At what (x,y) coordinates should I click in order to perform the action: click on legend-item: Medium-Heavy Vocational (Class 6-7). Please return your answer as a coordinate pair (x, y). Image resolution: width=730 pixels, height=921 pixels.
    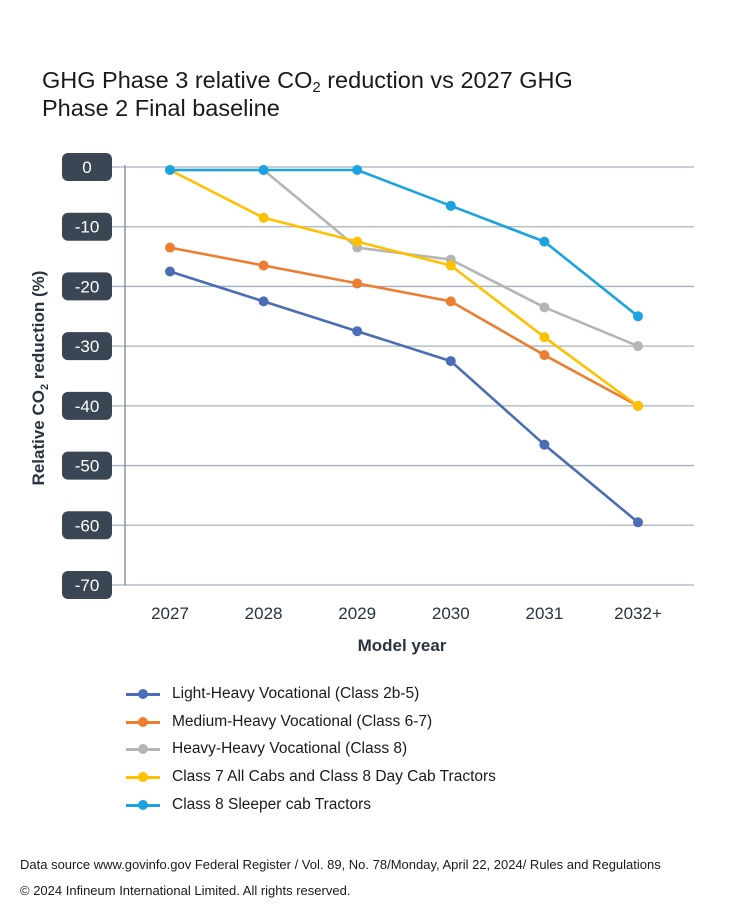
    Looking at the image, I should click on (311, 722).